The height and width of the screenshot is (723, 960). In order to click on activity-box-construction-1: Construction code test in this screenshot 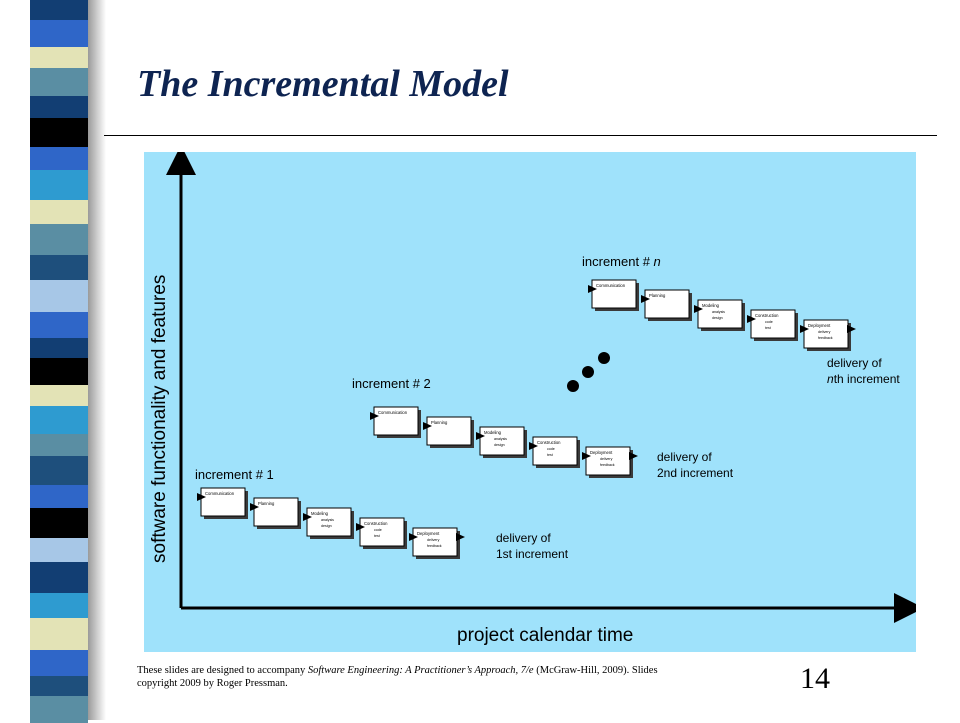, I will do `click(381, 533)`.